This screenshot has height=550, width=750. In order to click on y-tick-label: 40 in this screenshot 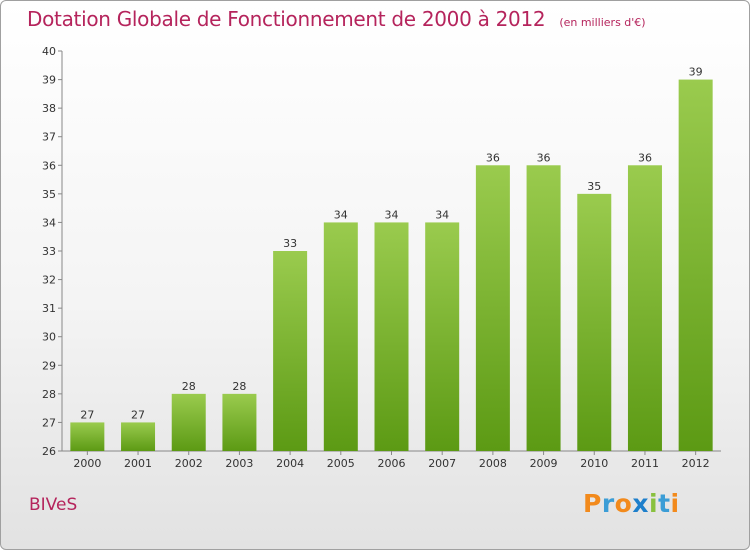, I will do `click(49, 51)`.